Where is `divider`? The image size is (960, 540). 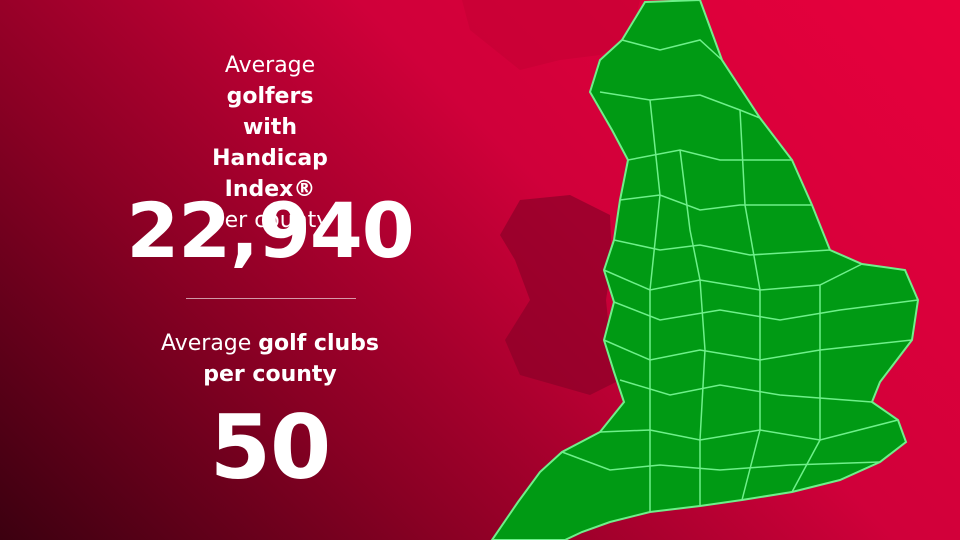
divider is located at coordinates (271, 298).